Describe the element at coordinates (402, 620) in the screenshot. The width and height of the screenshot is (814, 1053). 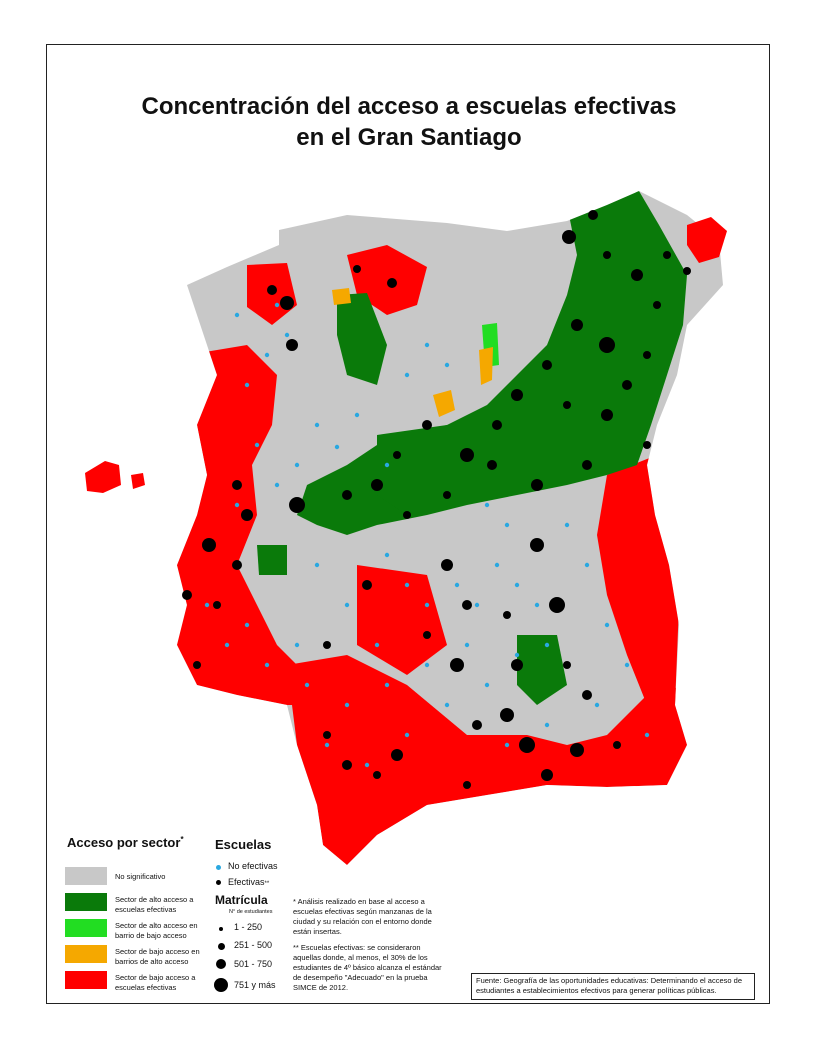
I see `area-bajo-acceso-centro-sur` at that location.